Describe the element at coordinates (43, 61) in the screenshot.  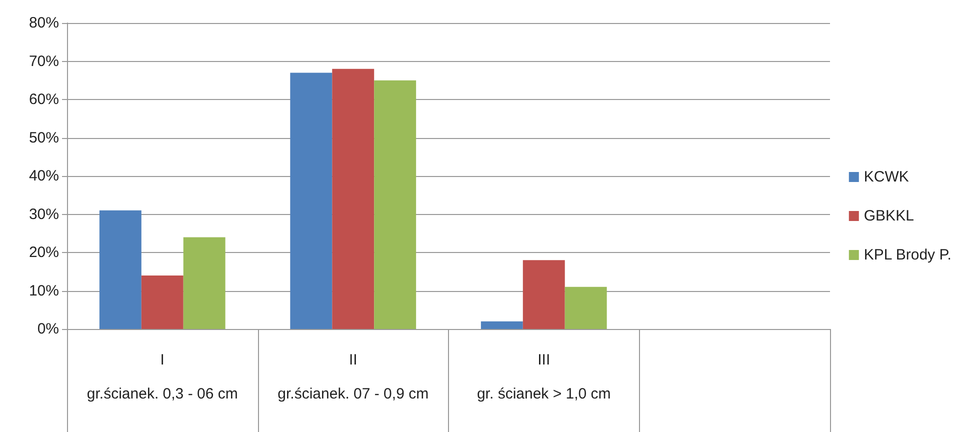
I see `y-tick-label: 70%` at that location.